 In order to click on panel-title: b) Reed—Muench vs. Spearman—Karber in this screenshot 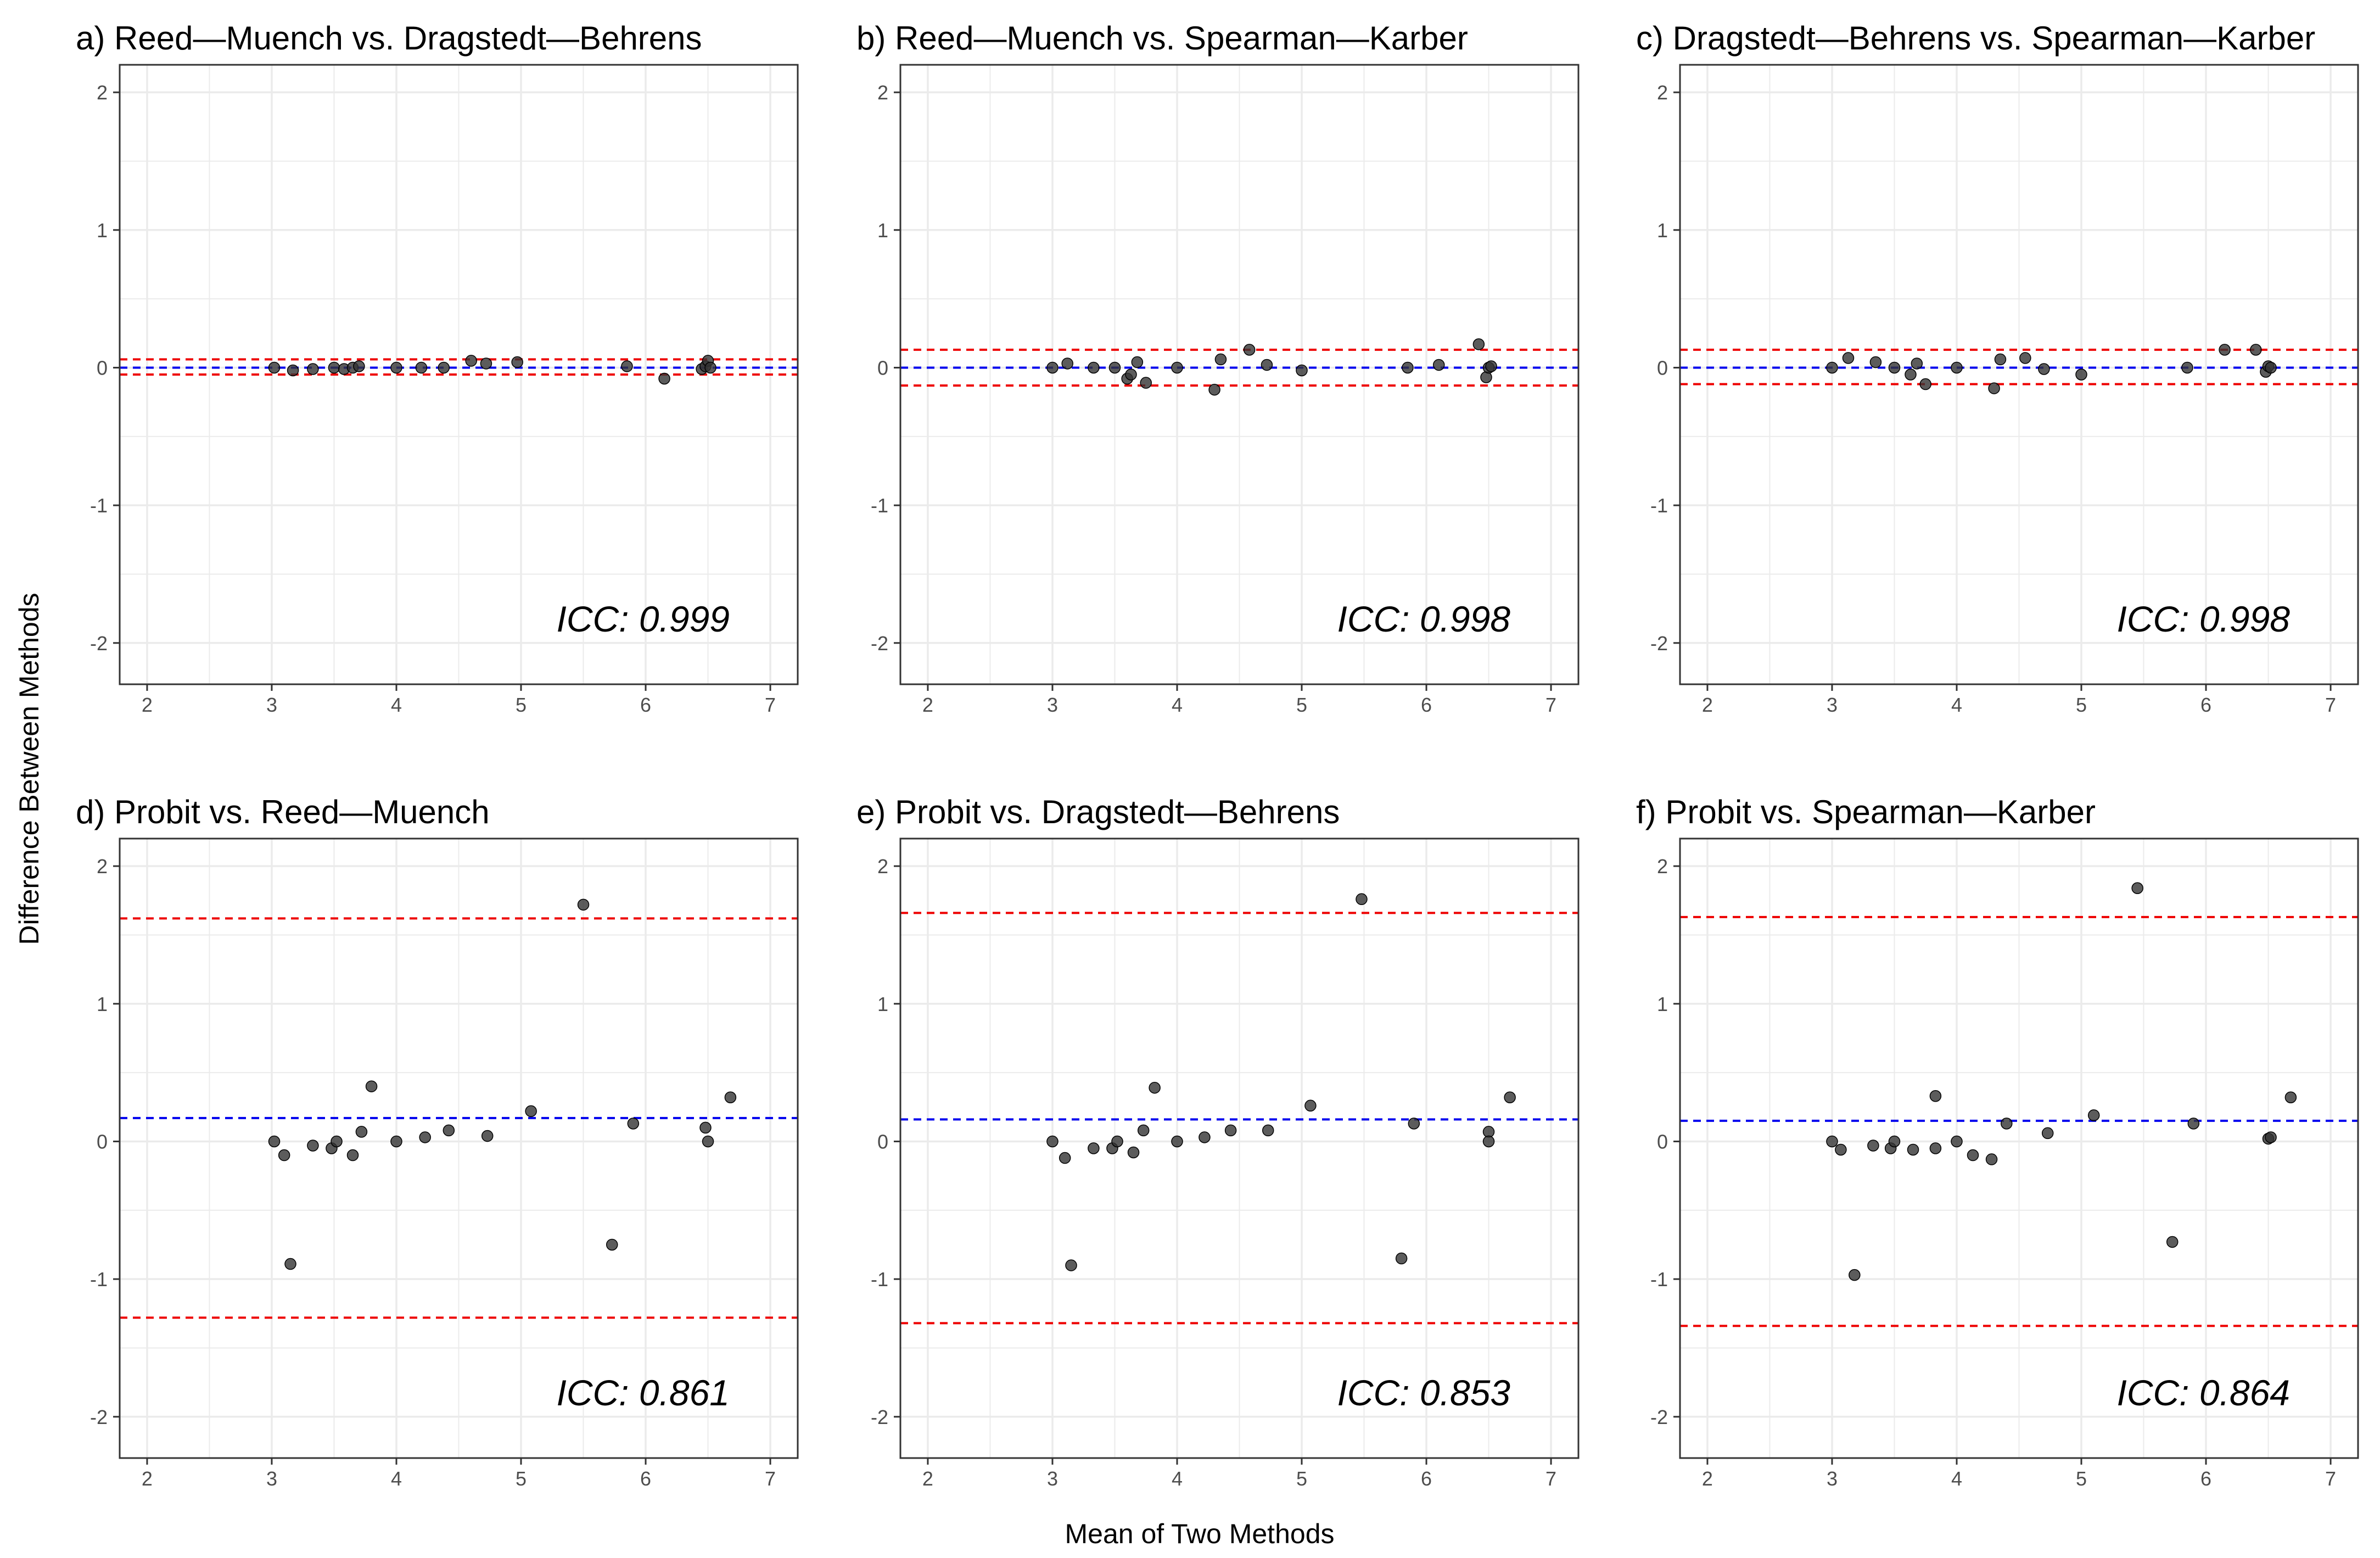, I will do `click(1162, 38)`.